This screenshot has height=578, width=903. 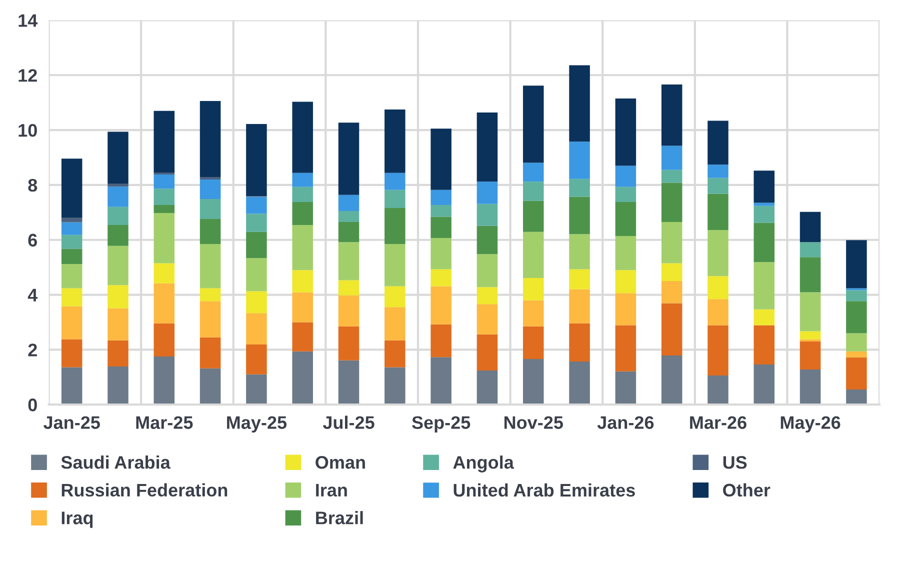 I want to click on y-tick-label: 12, so click(x=27, y=75).